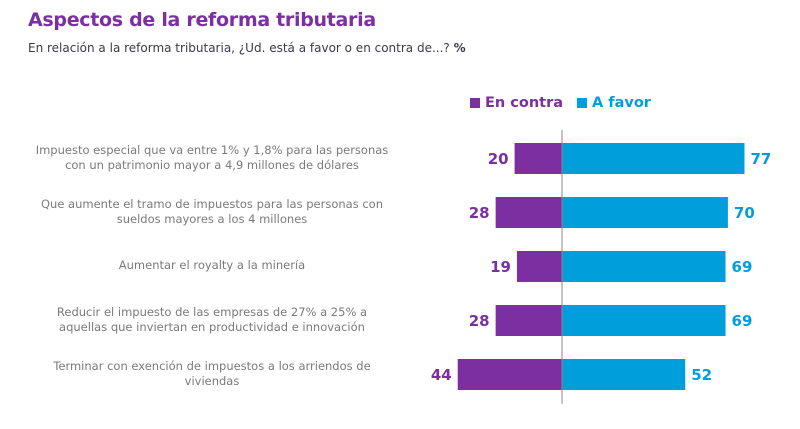 Image resolution: width=800 pixels, height=429 pixels. I want to click on legend-swatch-en-contra, so click(475, 103).